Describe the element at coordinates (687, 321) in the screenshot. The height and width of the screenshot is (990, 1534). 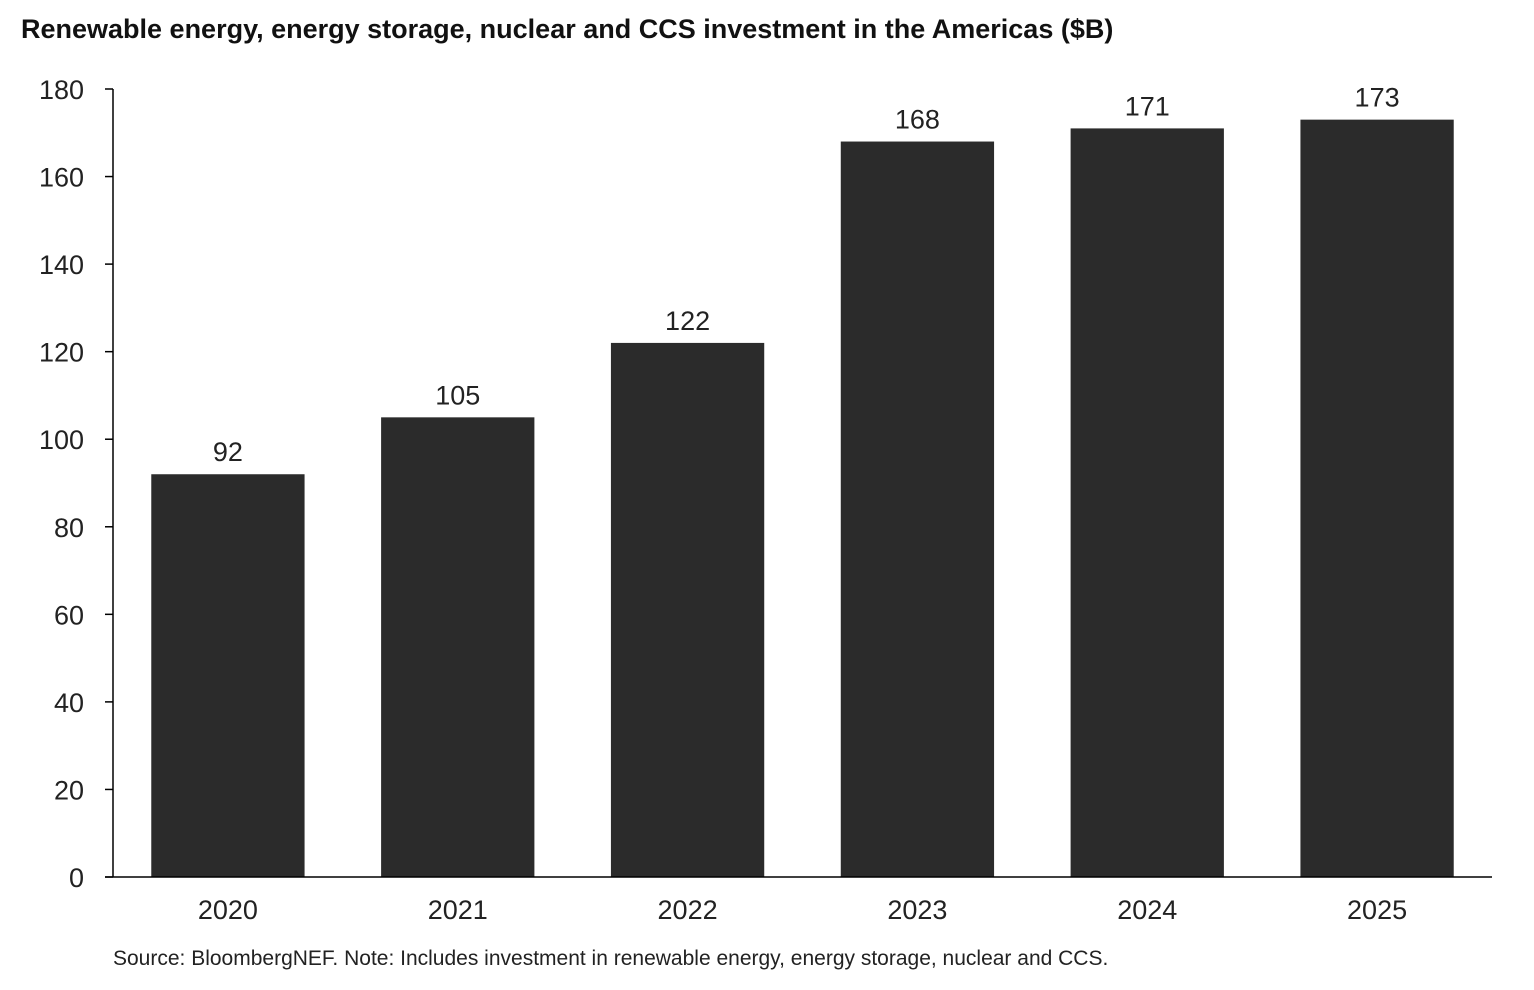
I see `data-label-2022: 122` at that location.